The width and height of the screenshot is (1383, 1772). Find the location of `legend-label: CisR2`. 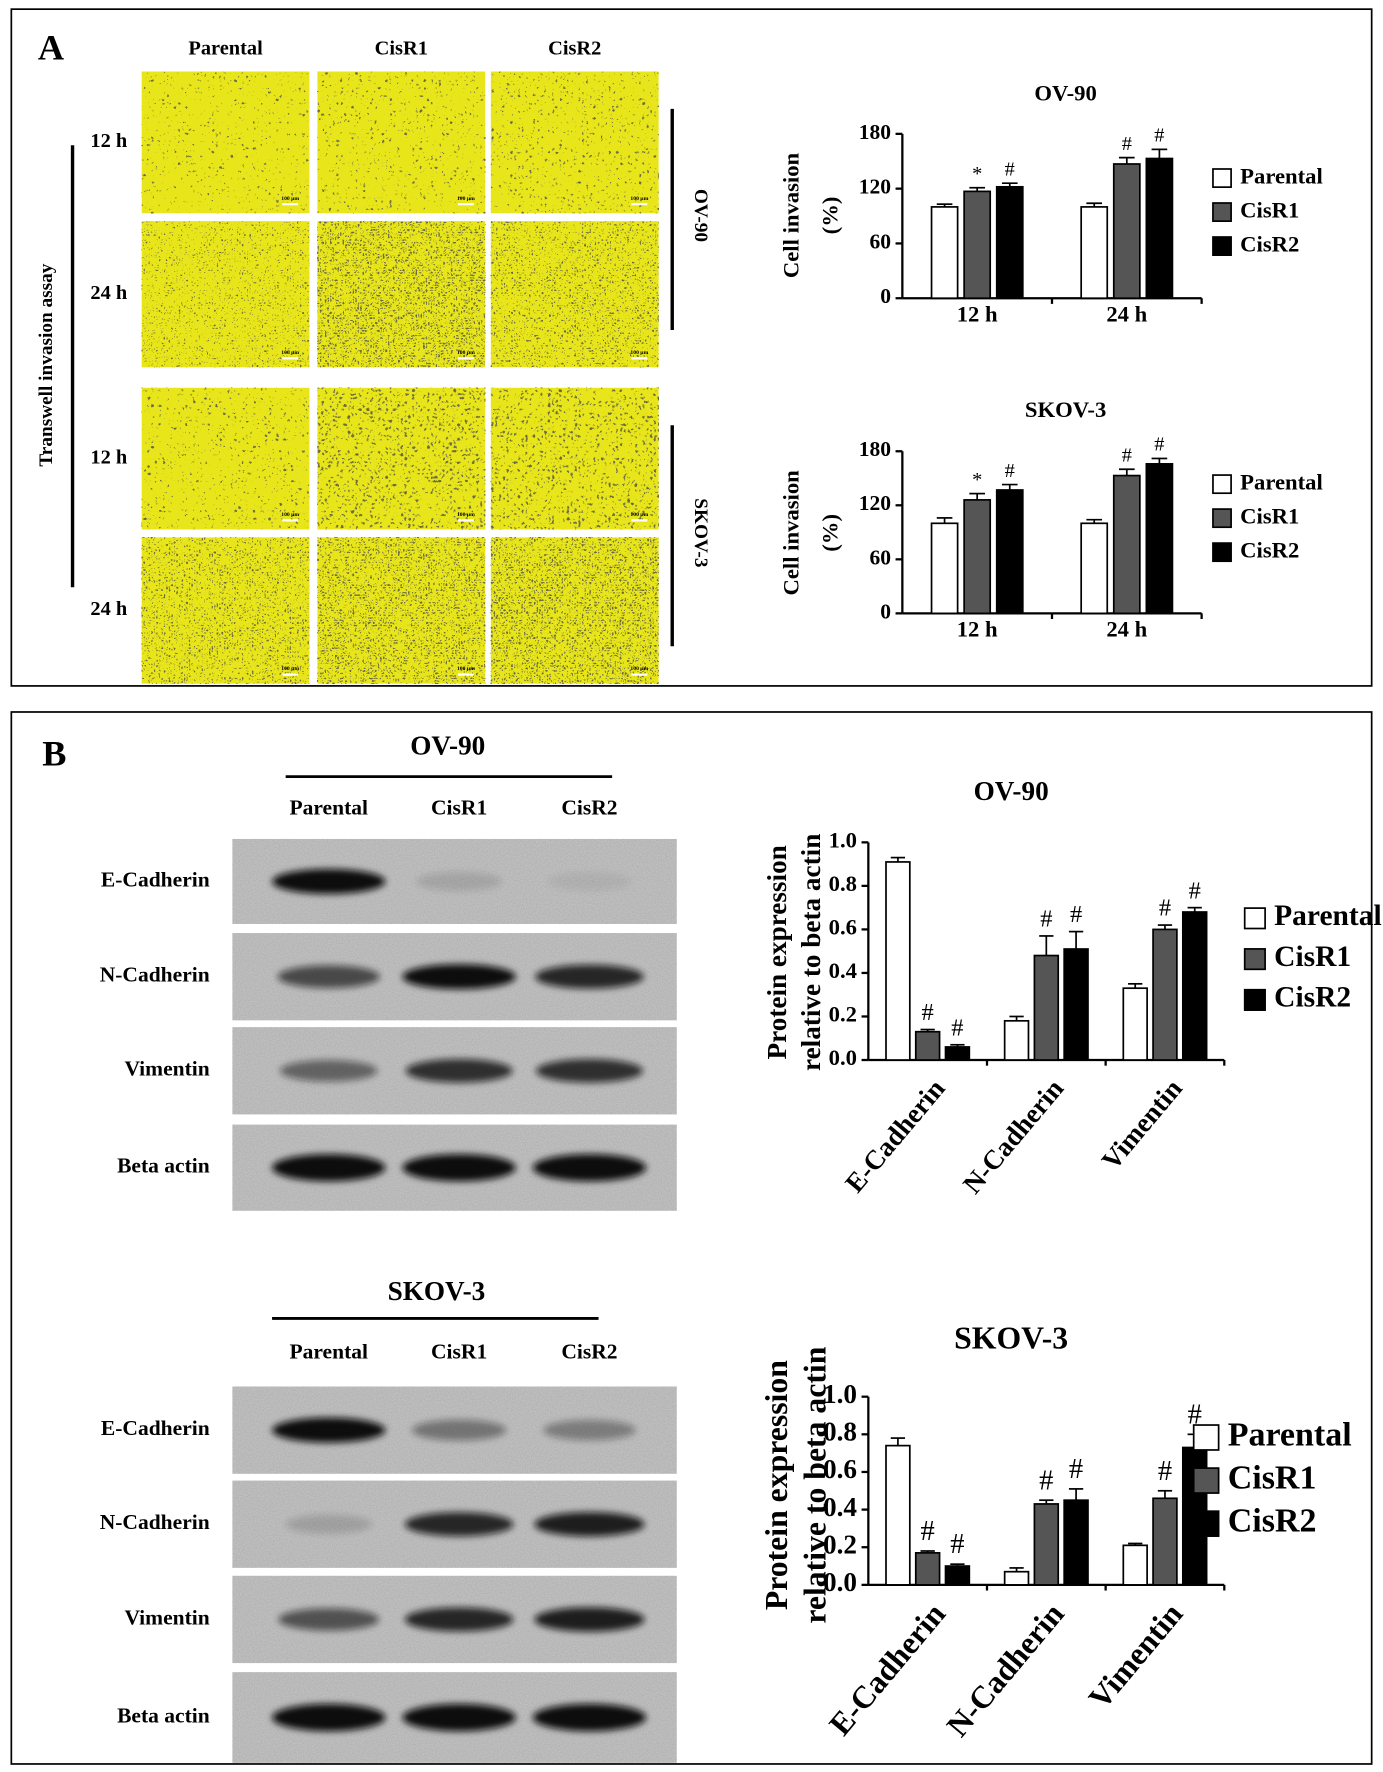

legend-label: CisR2 is located at coordinates (1312, 998).